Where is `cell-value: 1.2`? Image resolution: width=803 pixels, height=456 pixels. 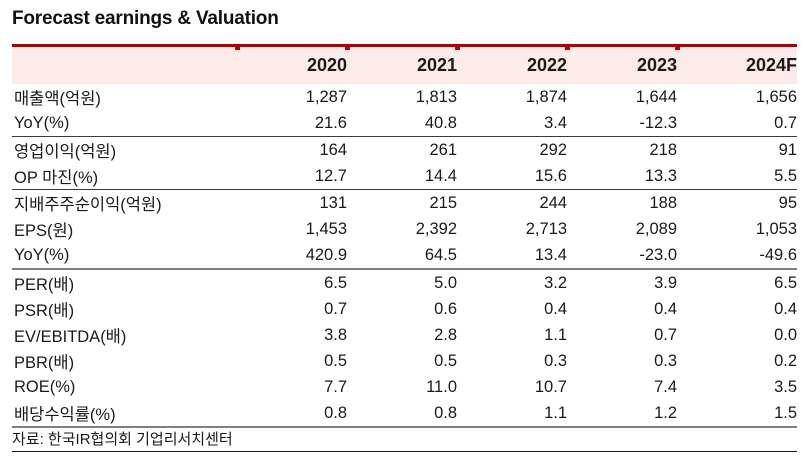
cell-value: 1.2 is located at coordinates (665, 412).